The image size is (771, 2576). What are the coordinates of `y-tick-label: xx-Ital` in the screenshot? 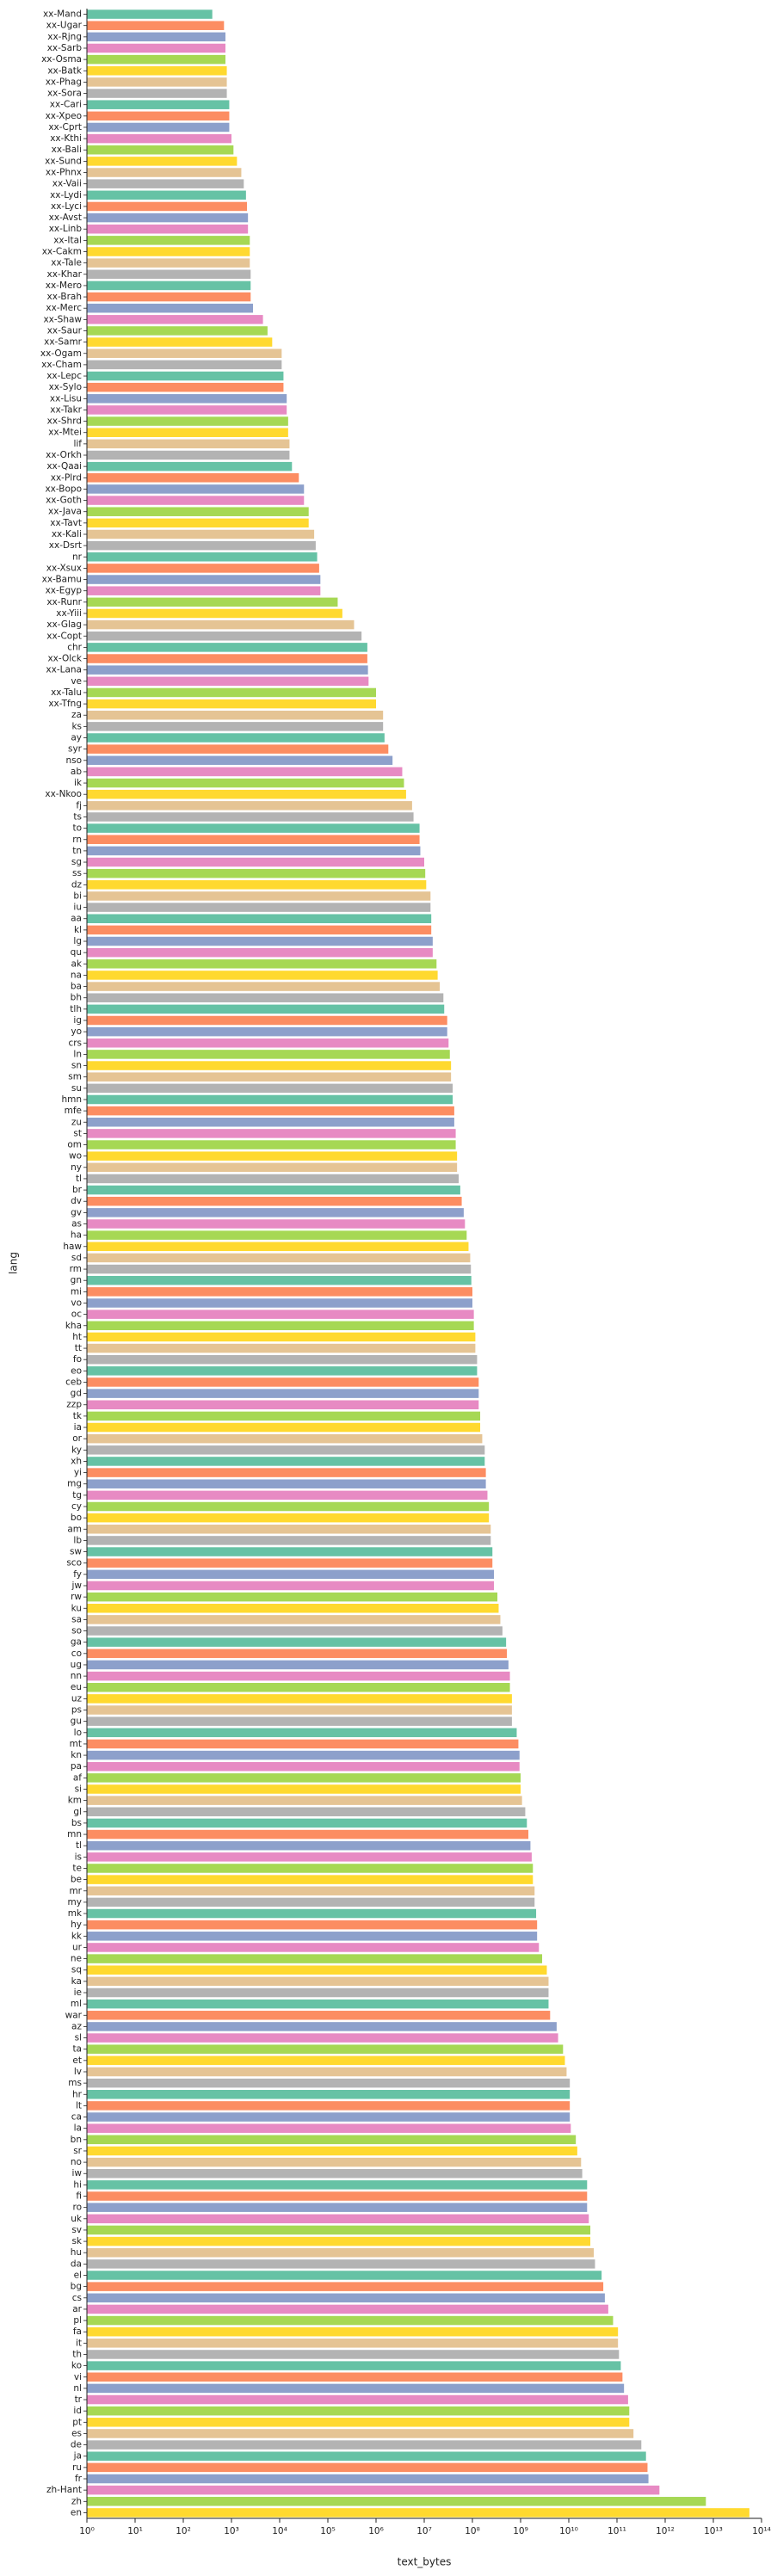 It's located at (67, 240).